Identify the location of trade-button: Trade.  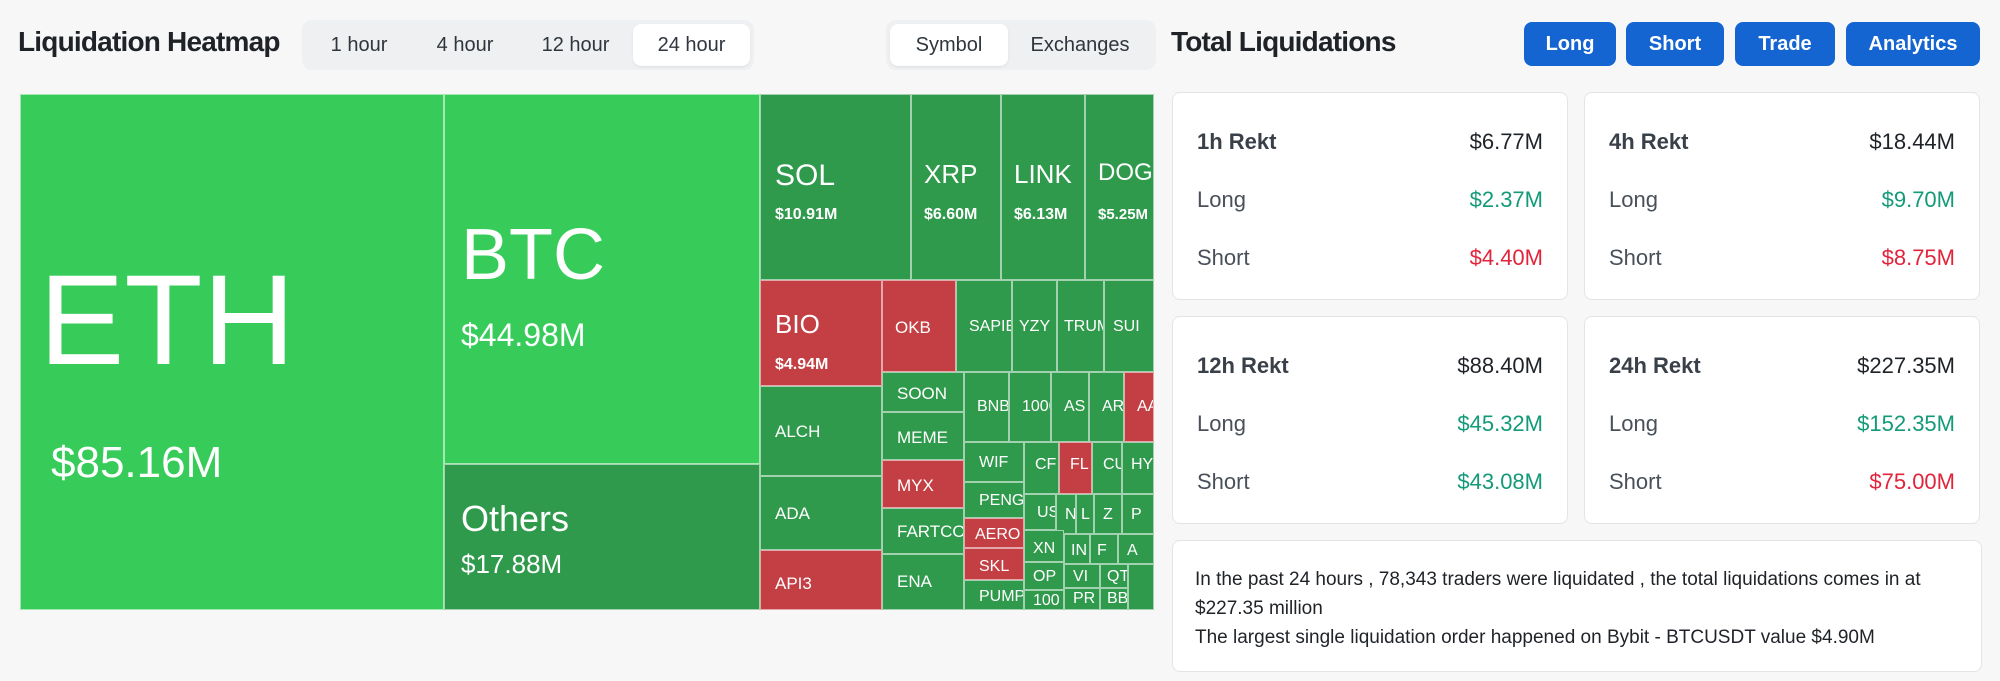
(1785, 44).